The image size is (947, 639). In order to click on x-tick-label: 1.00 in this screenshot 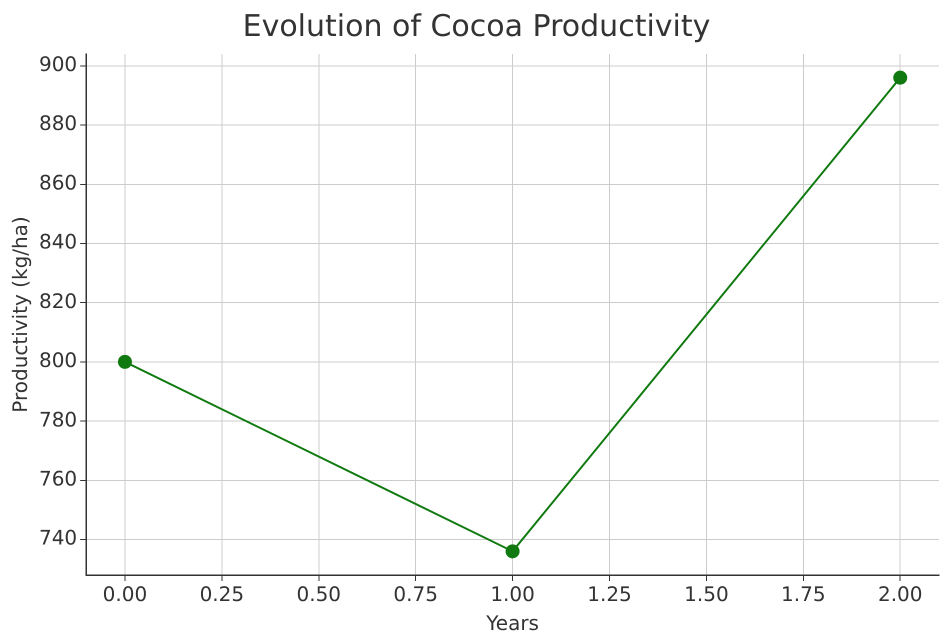, I will do `click(512, 594)`.